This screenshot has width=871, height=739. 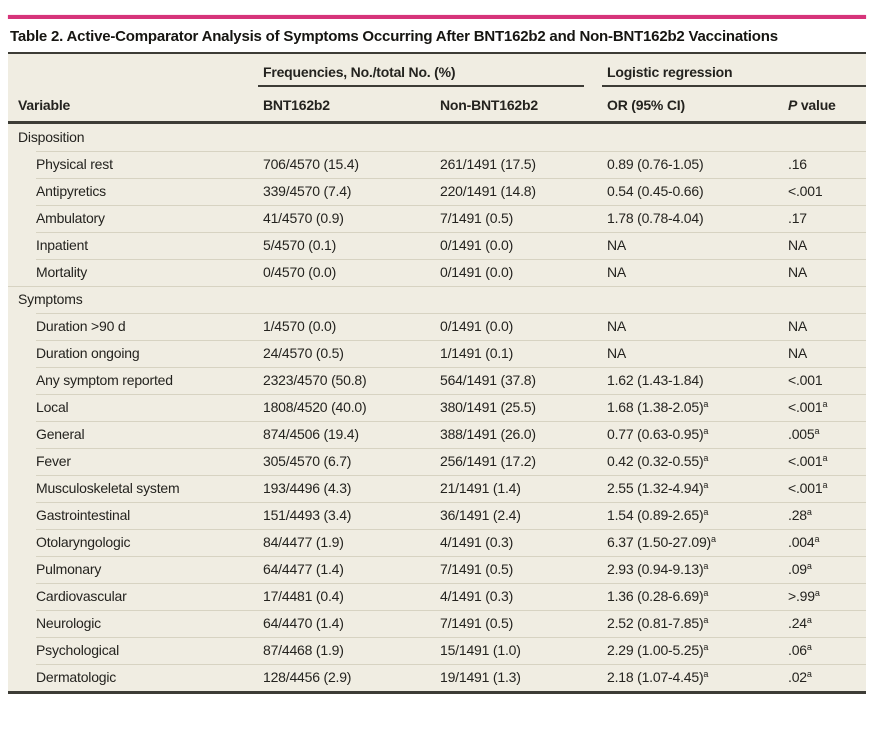 What do you see at coordinates (477, 272) in the screenshot?
I see `non-bnt162b2-cell: 0/1491 (0.0)` at bounding box center [477, 272].